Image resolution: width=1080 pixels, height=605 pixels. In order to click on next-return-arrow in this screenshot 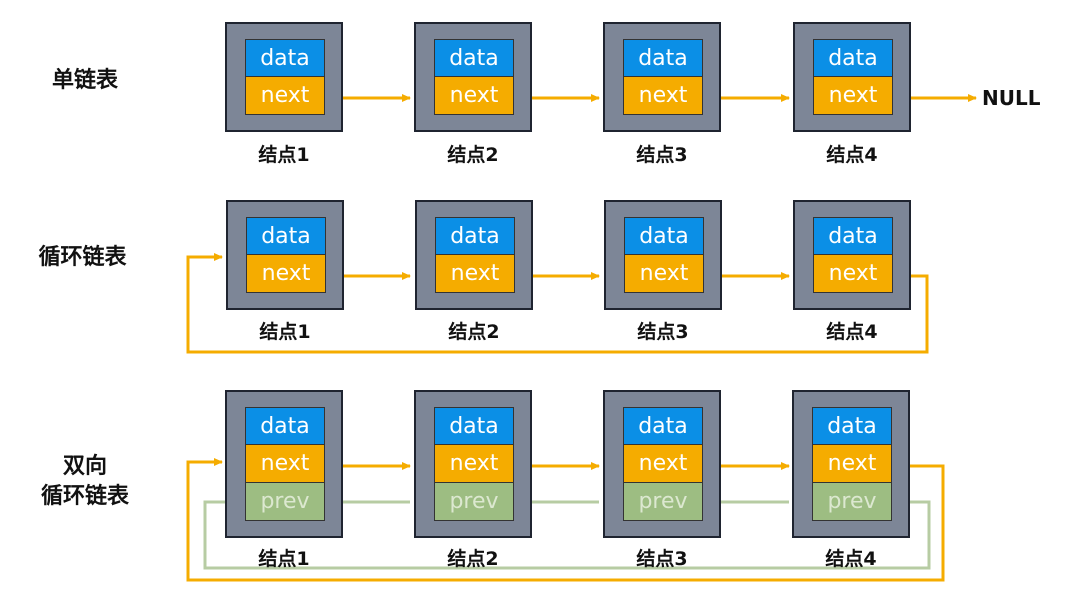, I will do `click(565, 520)`.